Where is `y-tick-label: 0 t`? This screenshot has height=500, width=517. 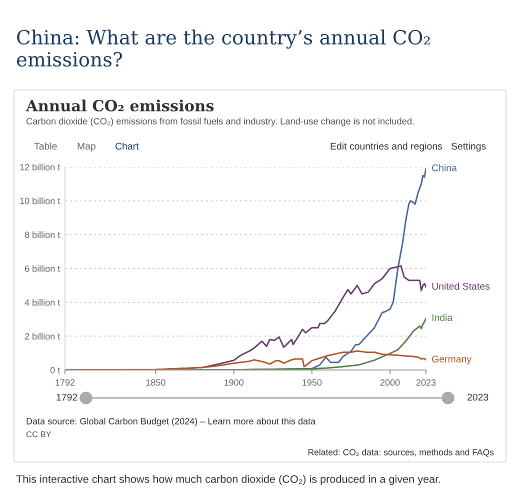 y-tick-label: 0 t is located at coordinates (55, 370).